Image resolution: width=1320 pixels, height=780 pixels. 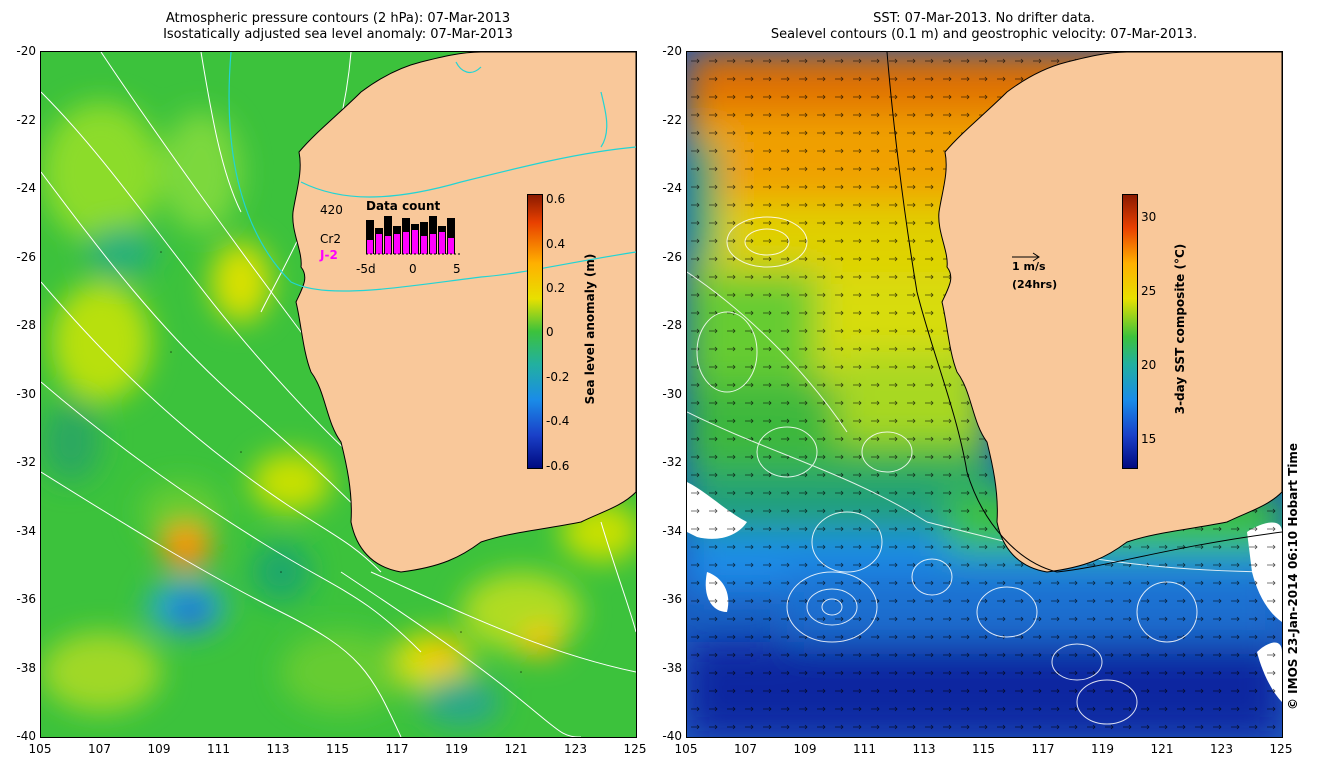 What do you see at coordinates (556, 244) in the screenshot?
I see `sla-tick: 0.4` at bounding box center [556, 244].